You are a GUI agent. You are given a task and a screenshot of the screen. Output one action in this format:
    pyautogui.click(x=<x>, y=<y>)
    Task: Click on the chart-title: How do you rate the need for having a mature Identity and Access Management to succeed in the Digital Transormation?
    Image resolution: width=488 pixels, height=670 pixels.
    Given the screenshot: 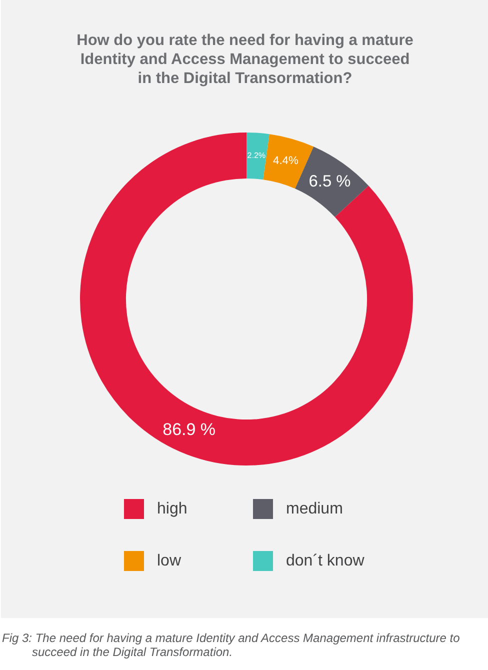 What is the action you would take?
    pyautogui.click(x=245, y=59)
    